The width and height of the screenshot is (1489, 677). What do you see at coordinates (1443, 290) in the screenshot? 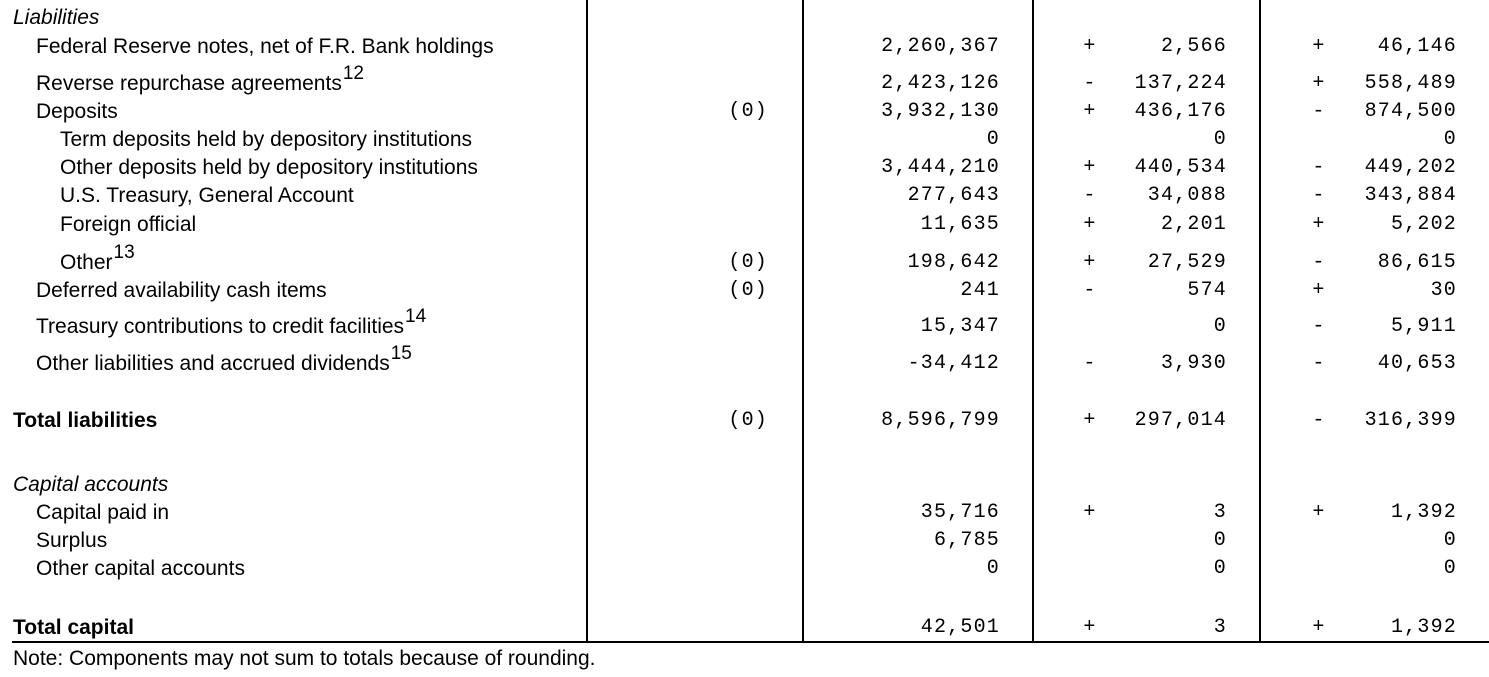
I see `year-change-value: 30` at bounding box center [1443, 290].